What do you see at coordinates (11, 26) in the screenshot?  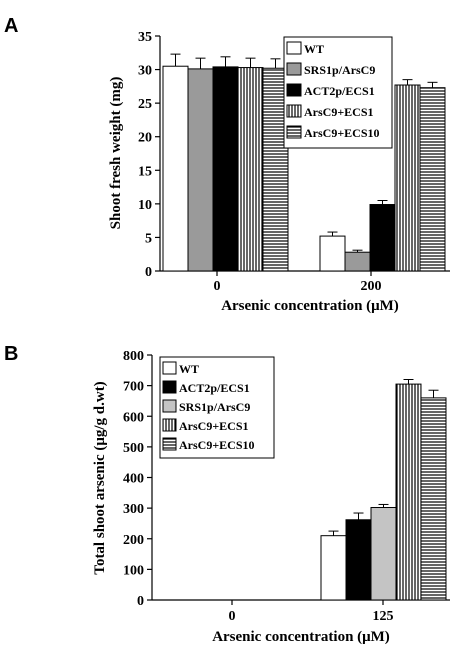 I see `panel-letter-a: A` at bounding box center [11, 26].